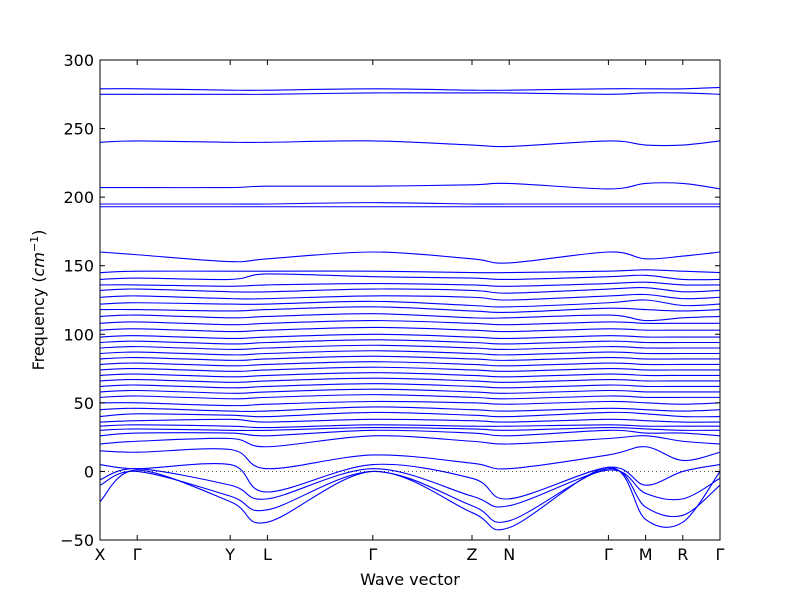 This screenshot has width=800, height=600. I want to click on y-tick-label: 0, so click(89, 471).